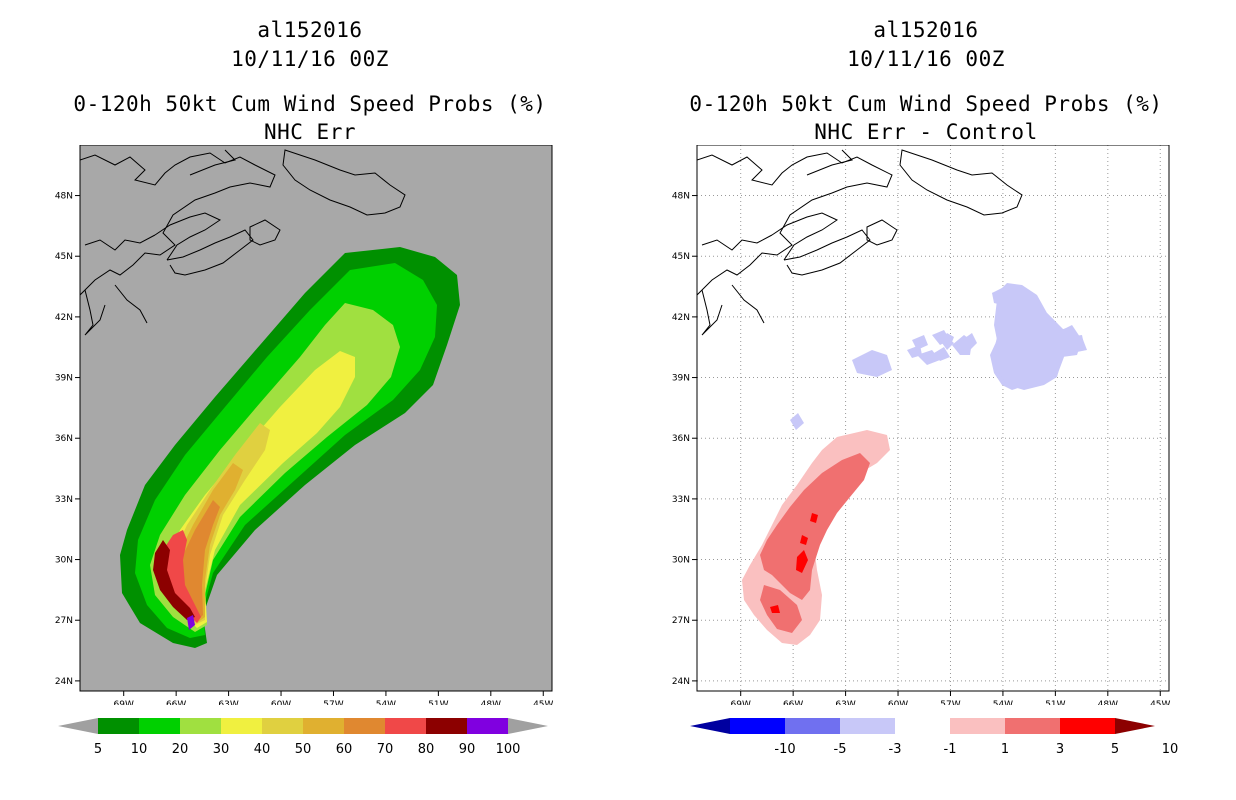 The image size is (1236, 800). Describe the element at coordinates (802, 561) in the screenshot. I see `contour-pos5-b` at that location.